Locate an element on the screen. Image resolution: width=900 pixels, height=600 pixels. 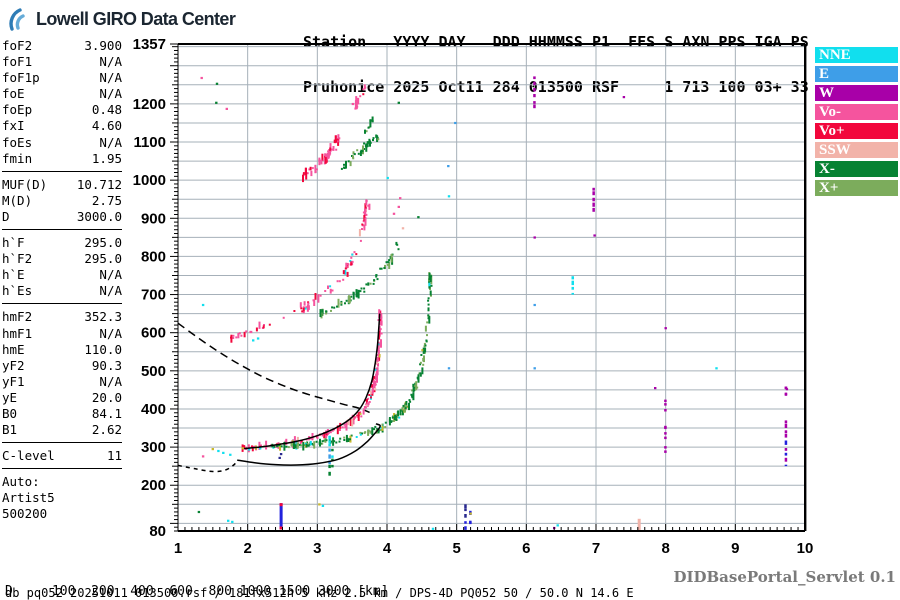
svg-text: 8 is located at coordinates (665, 548).